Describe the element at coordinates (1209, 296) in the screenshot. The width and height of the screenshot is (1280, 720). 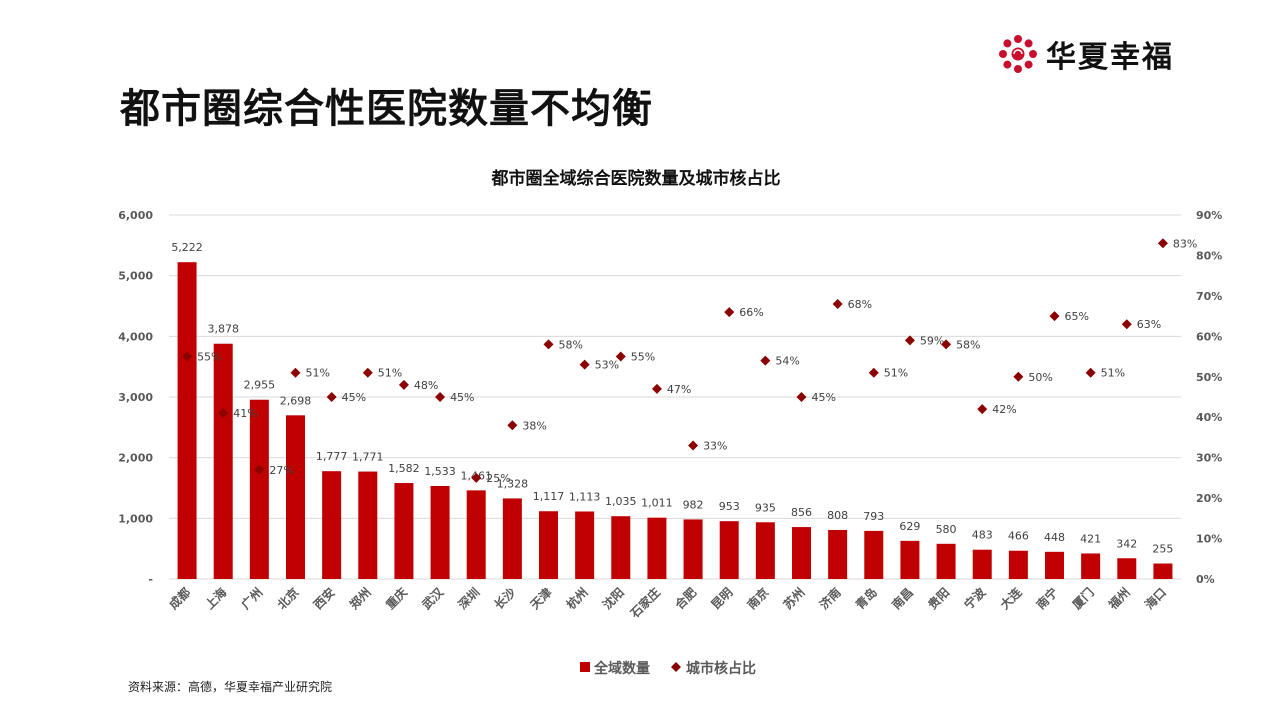
I see `right-tick-label: 70%` at that location.